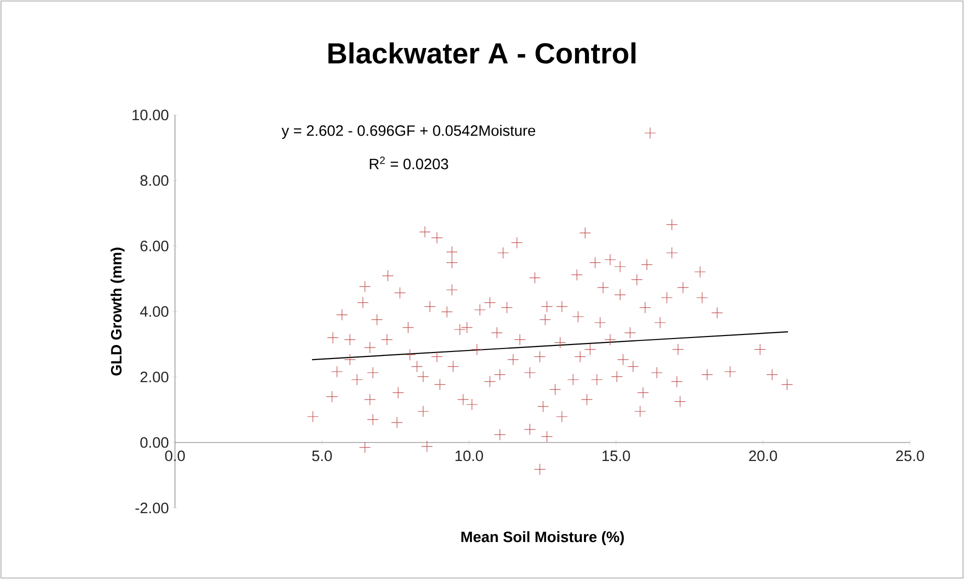 Image resolution: width=964 pixels, height=579 pixels. What do you see at coordinates (154, 246) in the screenshot?
I see `y-tick-label: 6.00` at bounding box center [154, 246].